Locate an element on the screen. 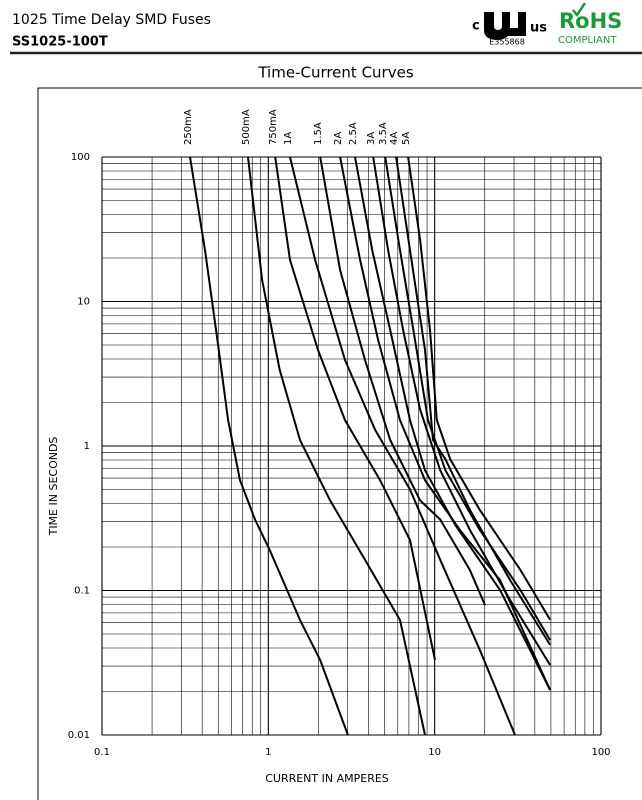 The image size is (642, 800). y-axis-label: TIME IN SECONDS is located at coordinates (53, 487).